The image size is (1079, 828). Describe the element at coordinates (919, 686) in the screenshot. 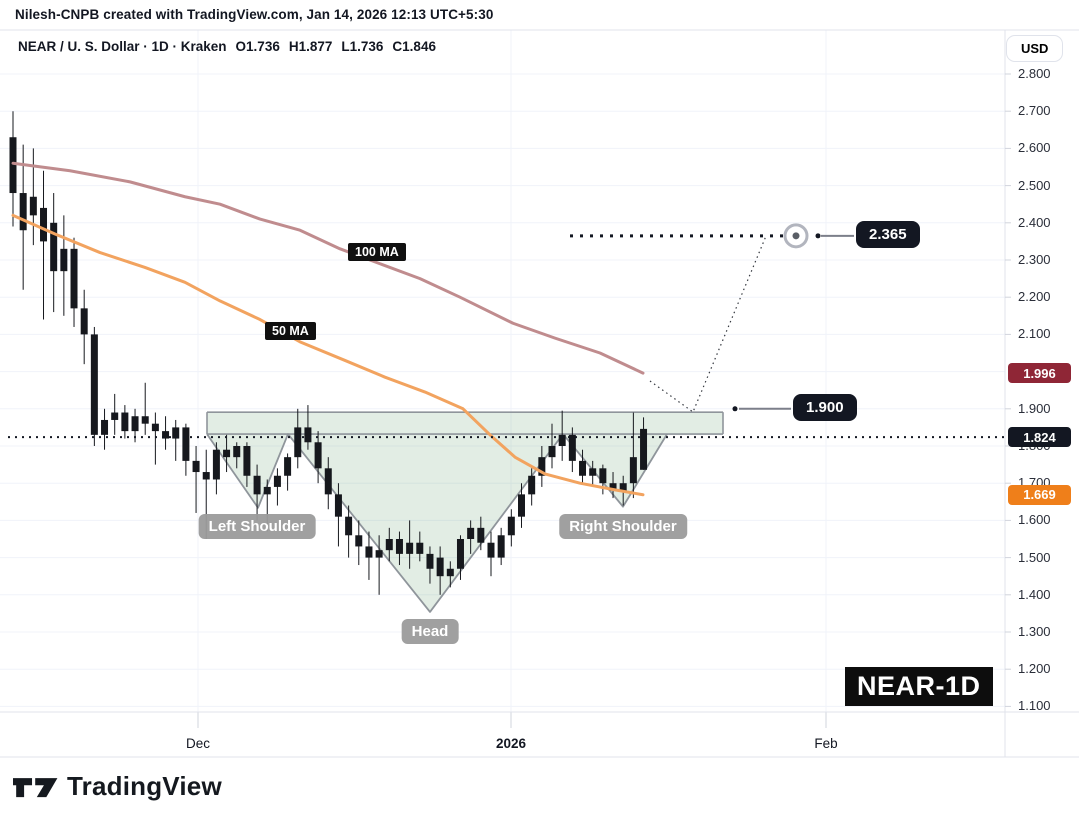

I see `symbol-interval-watermark: NEAR-1D` at that location.